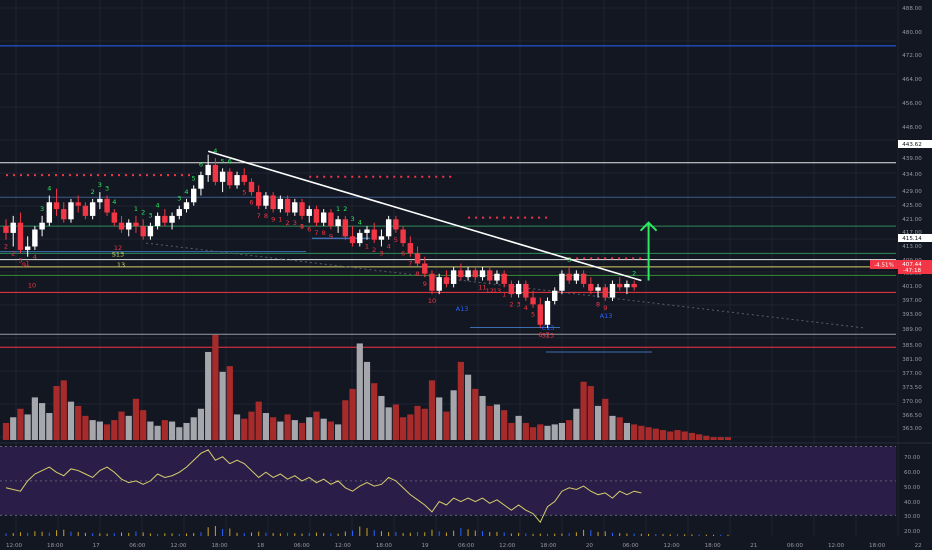 The width and height of the screenshot is (932, 550). What do you see at coordinates (432, 301) in the screenshot?
I see `td-label-red: 10` at bounding box center [432, 301].